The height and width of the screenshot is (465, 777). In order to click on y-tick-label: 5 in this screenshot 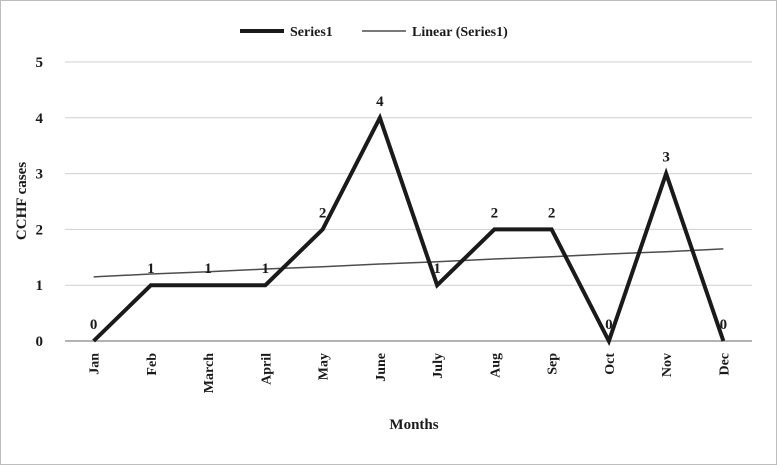, I will do `click(40, 63)`.